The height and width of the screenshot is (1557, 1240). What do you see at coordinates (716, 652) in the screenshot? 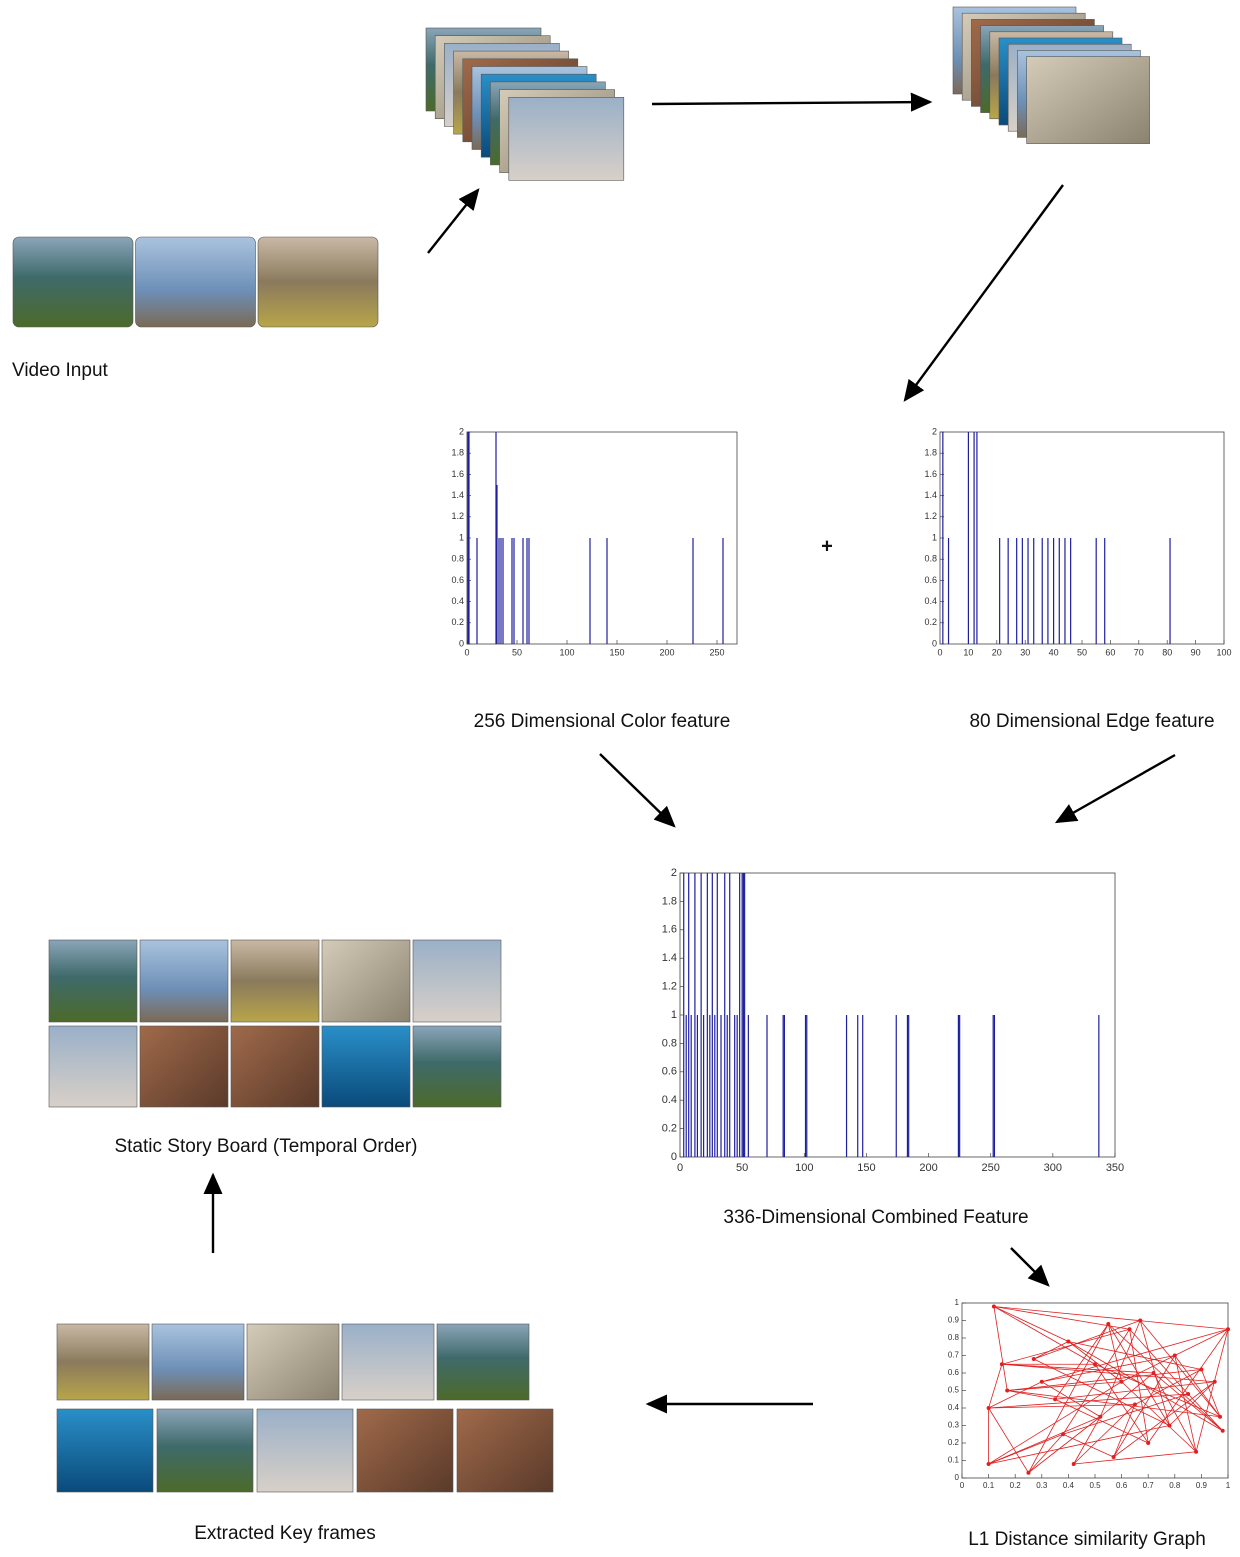
I see `x-tick-label: 250` at bounding box center [716, 652].